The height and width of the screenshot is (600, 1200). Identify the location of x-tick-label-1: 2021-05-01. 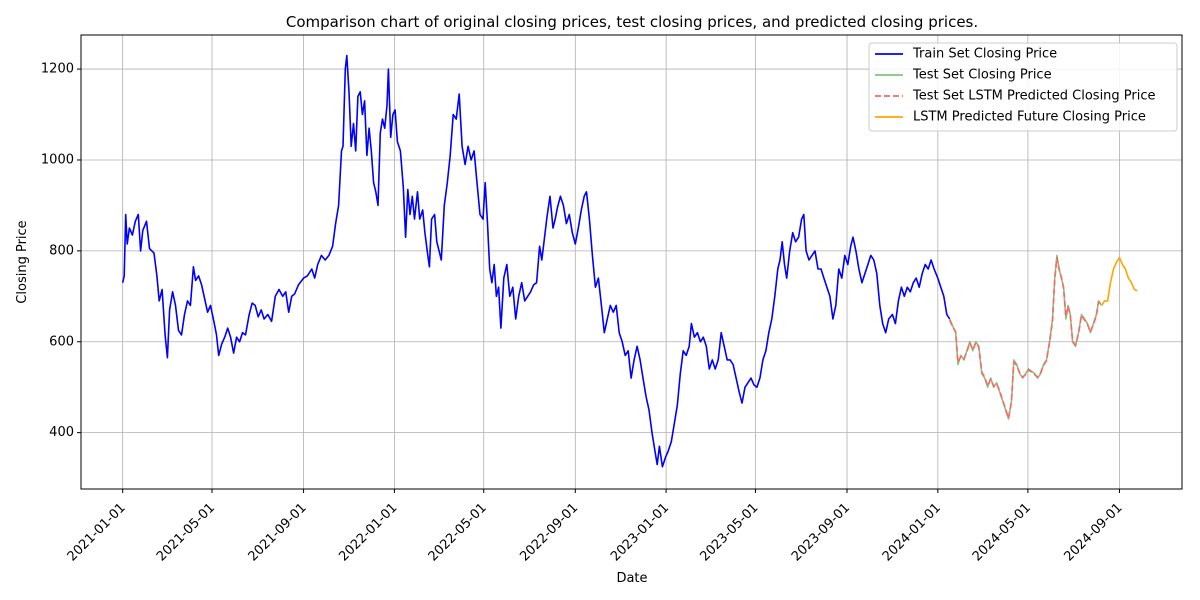
(186, 532).